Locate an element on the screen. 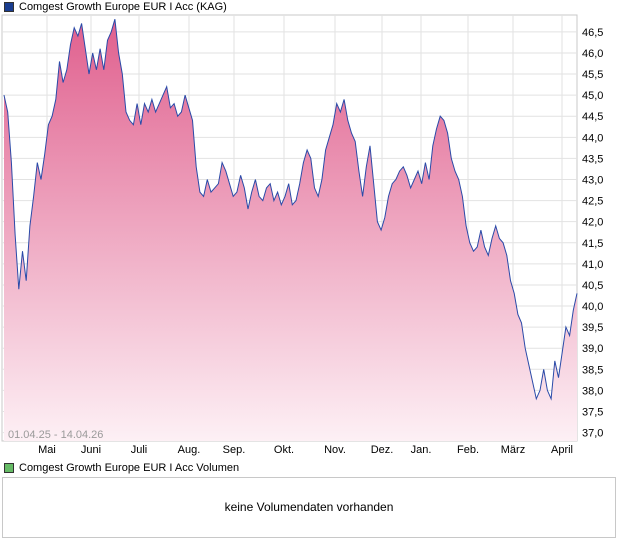  x-tick-label: Okt. is located at coordinates (284, 450).